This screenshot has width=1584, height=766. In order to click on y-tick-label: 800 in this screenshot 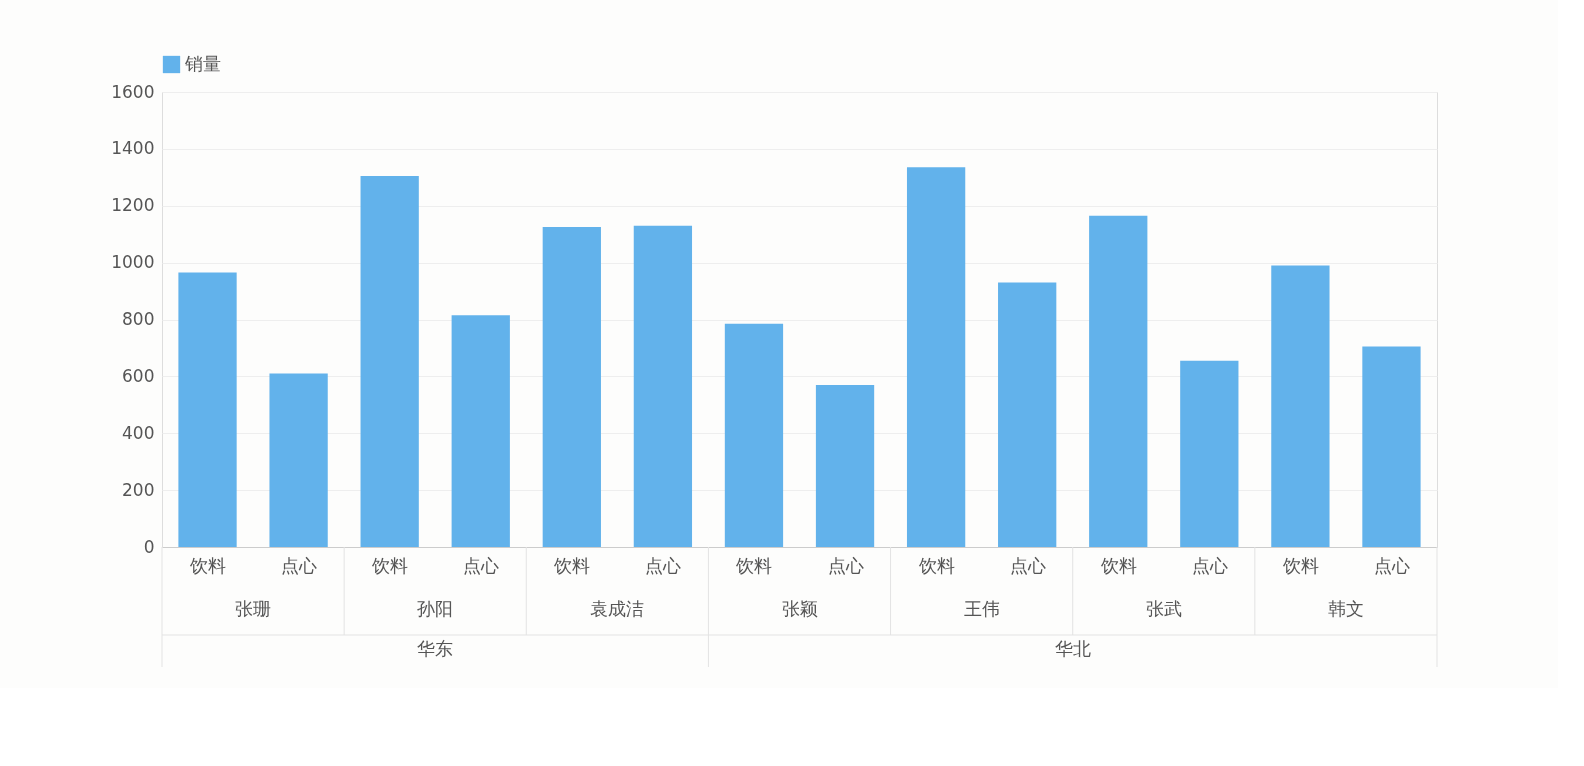, I will do `click(138, 319)`.